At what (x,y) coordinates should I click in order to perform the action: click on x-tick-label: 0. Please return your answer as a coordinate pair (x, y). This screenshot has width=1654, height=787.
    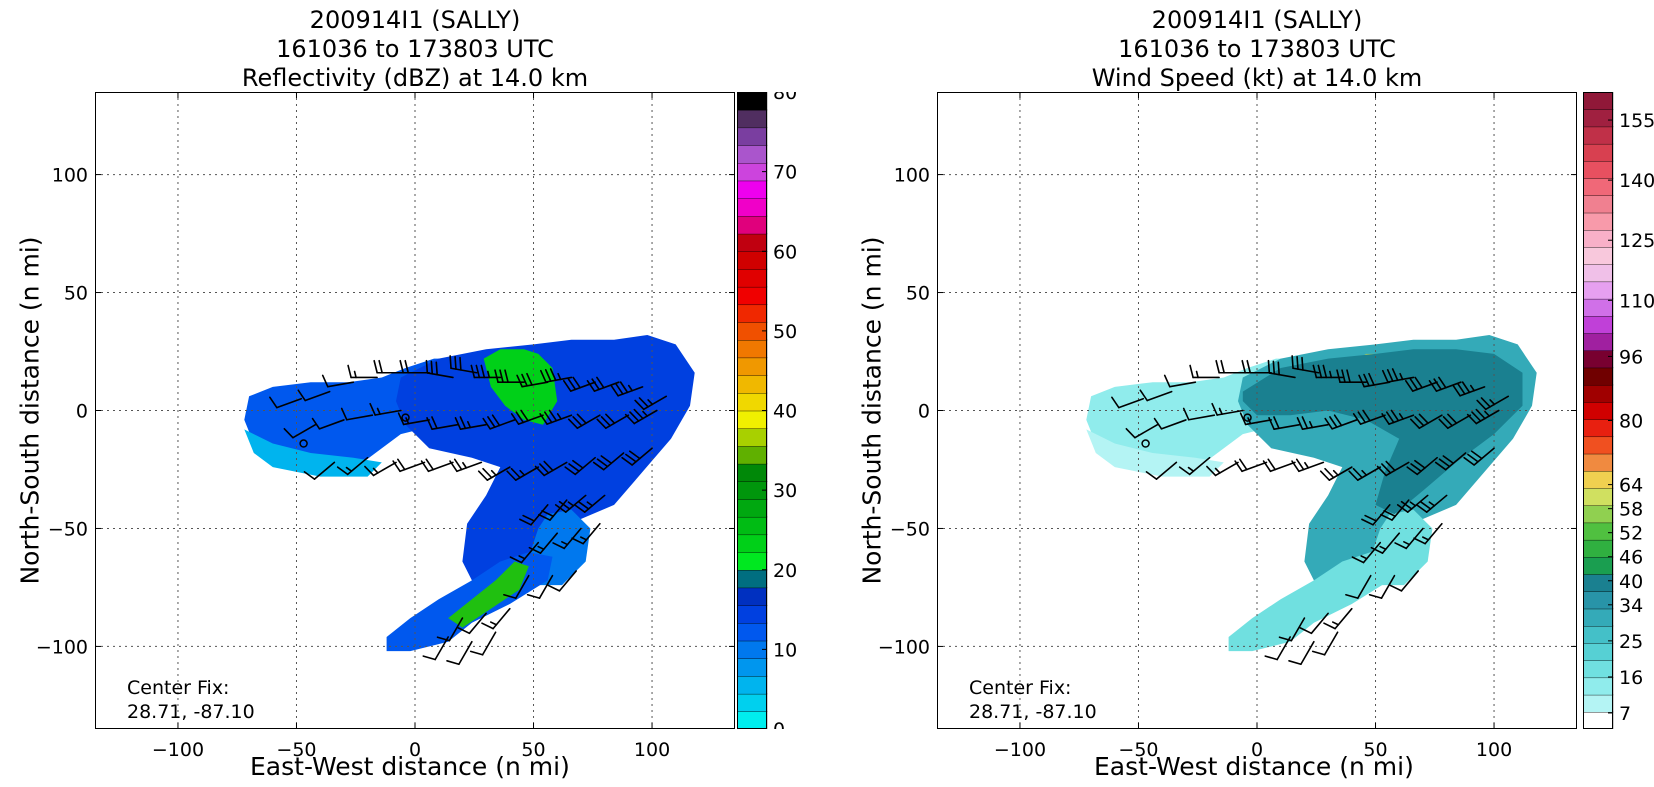
    Looking at the image, I should click on (415, 750).